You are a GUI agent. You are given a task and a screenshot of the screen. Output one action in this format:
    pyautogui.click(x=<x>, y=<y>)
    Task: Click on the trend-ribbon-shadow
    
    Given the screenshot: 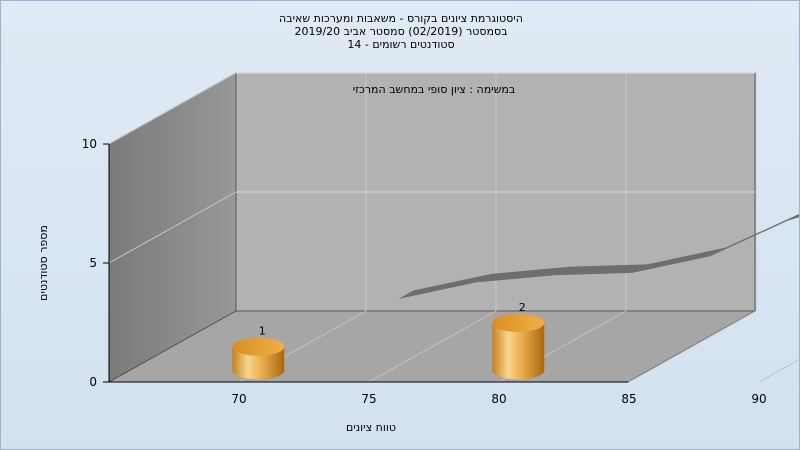 What is the action you would take?
    pyautogui.click(x=598, y=257)
    